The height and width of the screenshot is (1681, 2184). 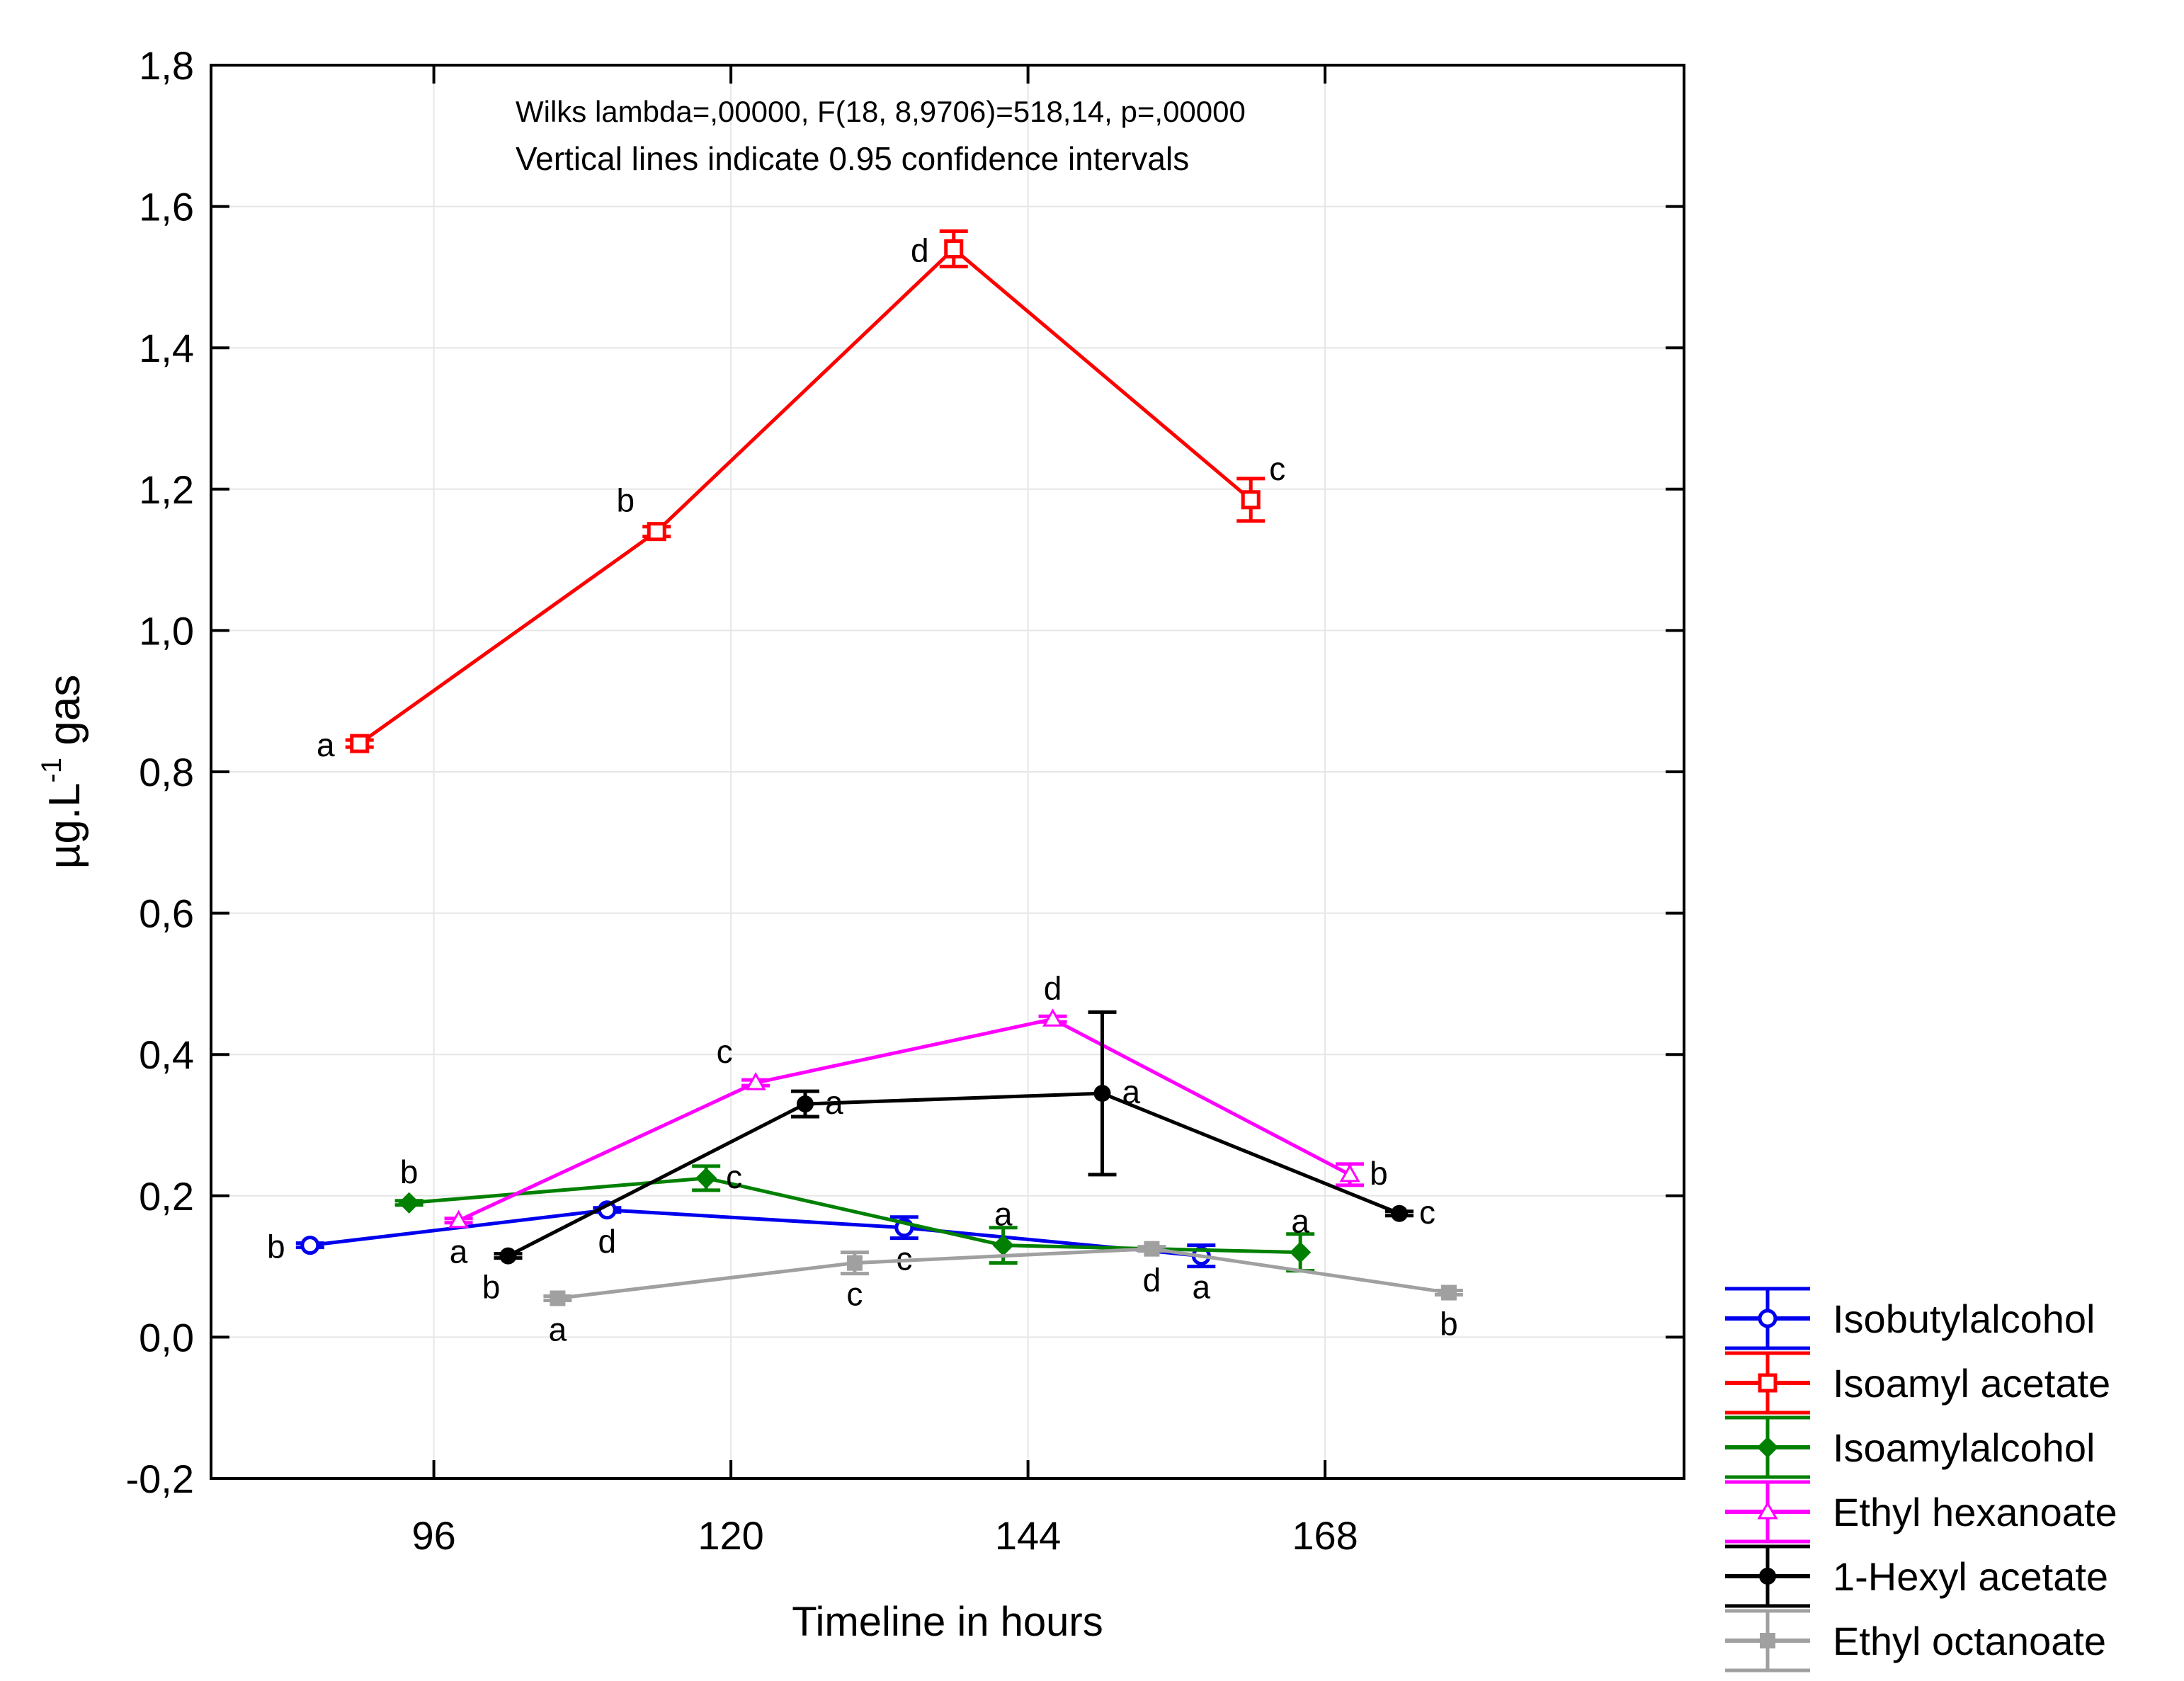 I want to click on legend-item: 1-Hexyl acetate, so click(x=1917, y=1576).